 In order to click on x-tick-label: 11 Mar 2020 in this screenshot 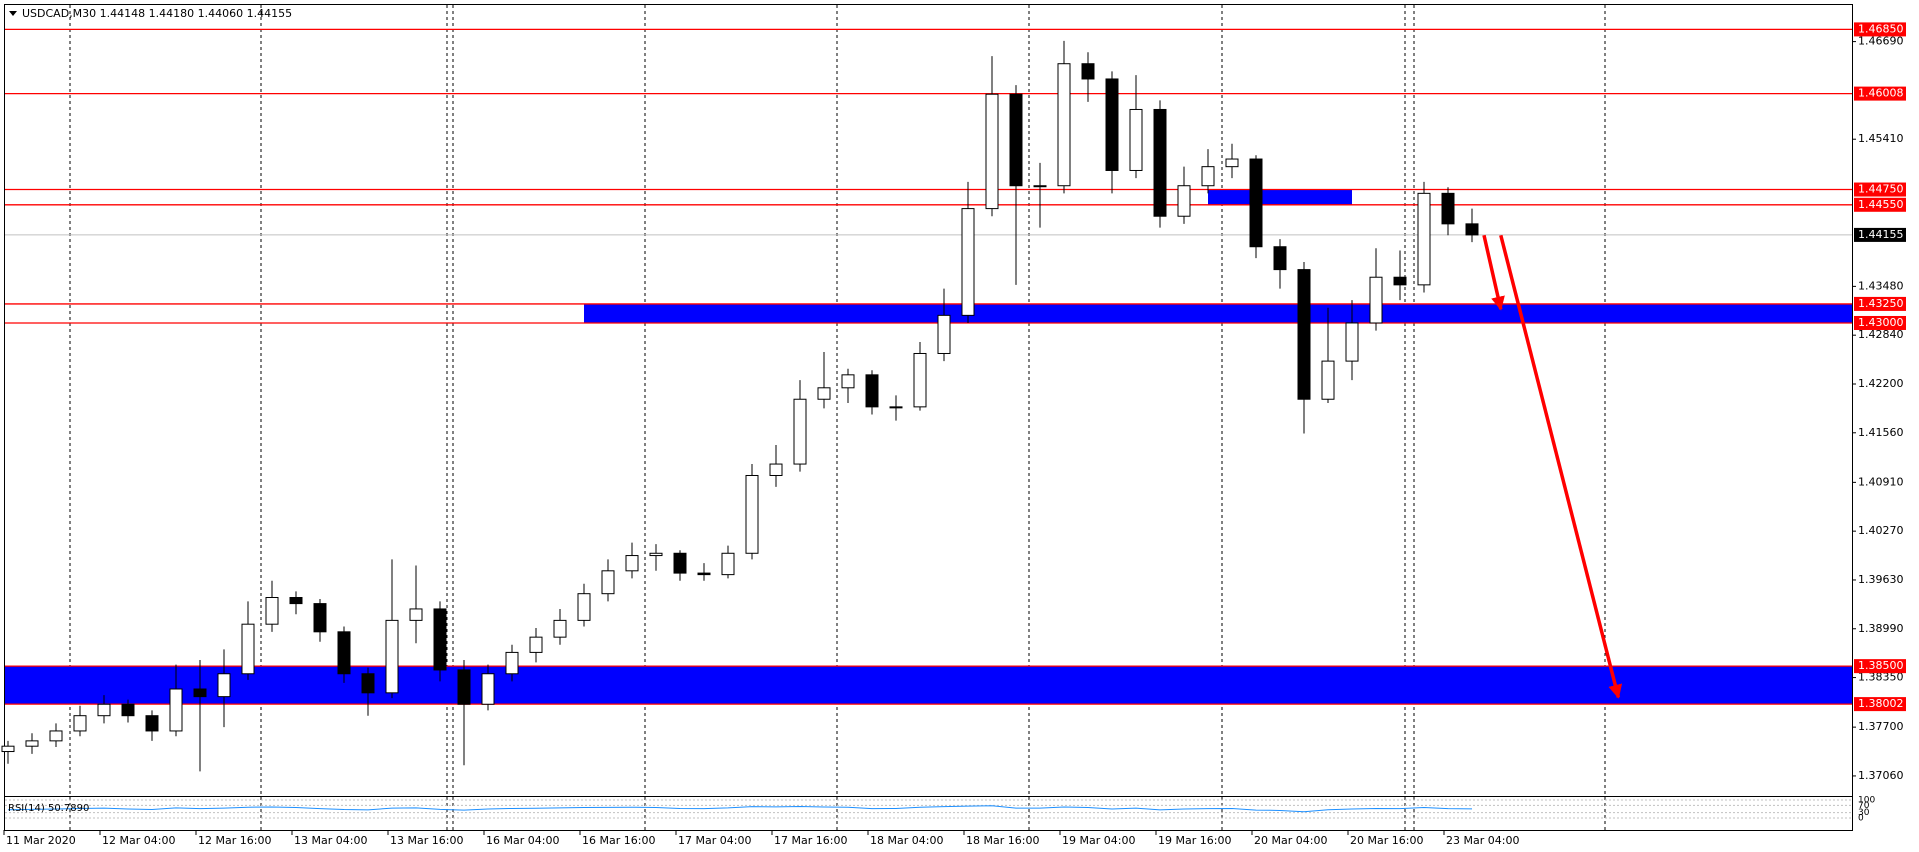, I will do `click(41, 840)`.